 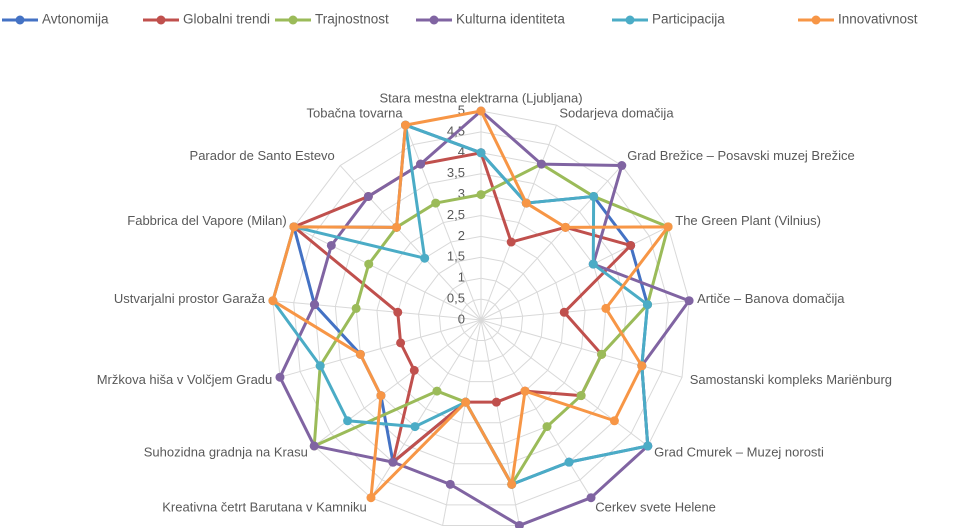 I want to click on category-label: Tobačna tovarna, so click(x=354, y=112).